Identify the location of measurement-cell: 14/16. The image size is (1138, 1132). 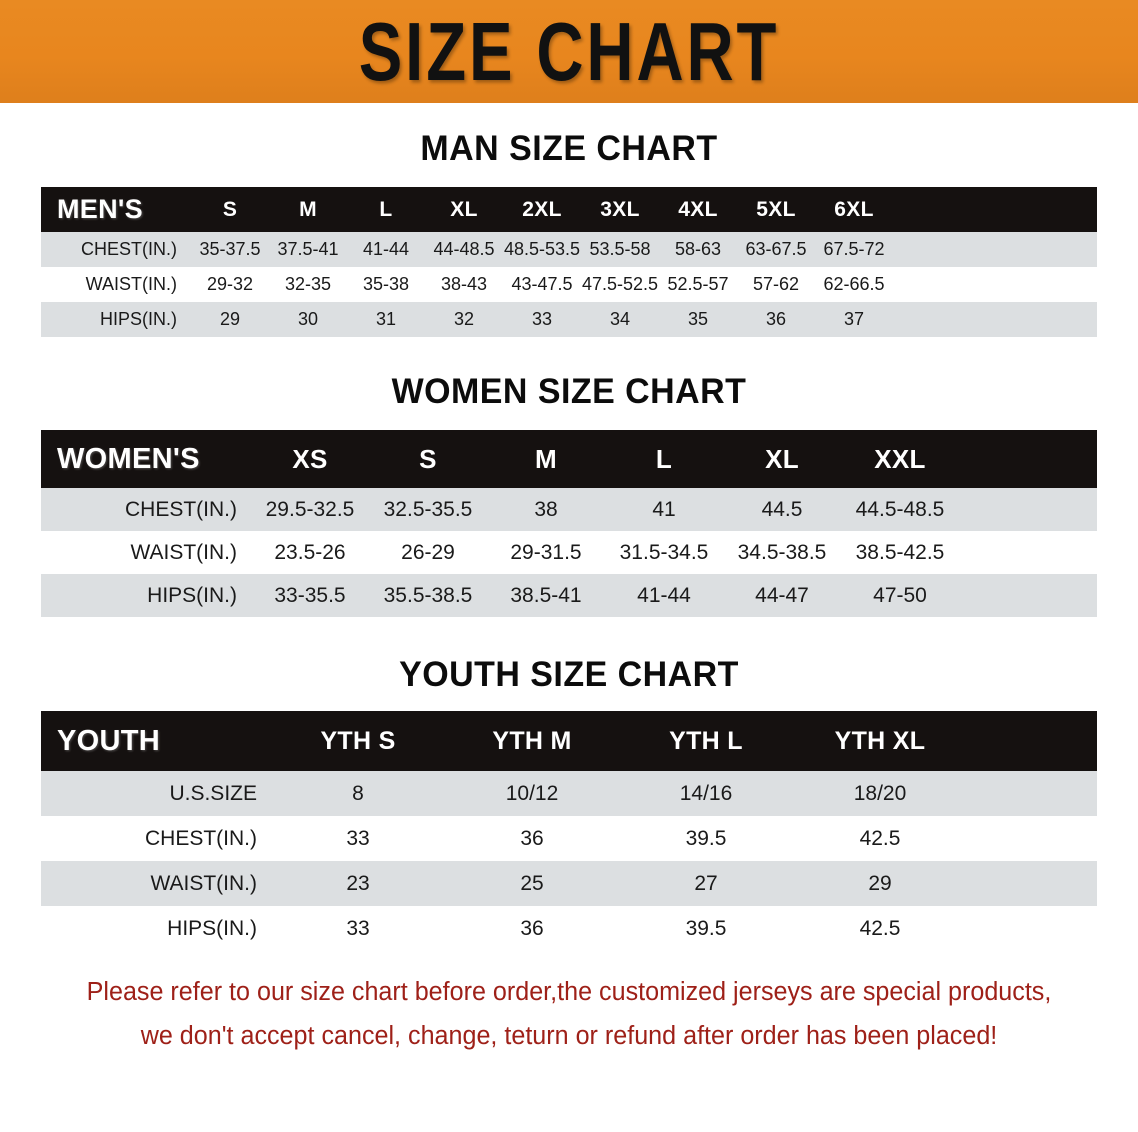
(706, 793).